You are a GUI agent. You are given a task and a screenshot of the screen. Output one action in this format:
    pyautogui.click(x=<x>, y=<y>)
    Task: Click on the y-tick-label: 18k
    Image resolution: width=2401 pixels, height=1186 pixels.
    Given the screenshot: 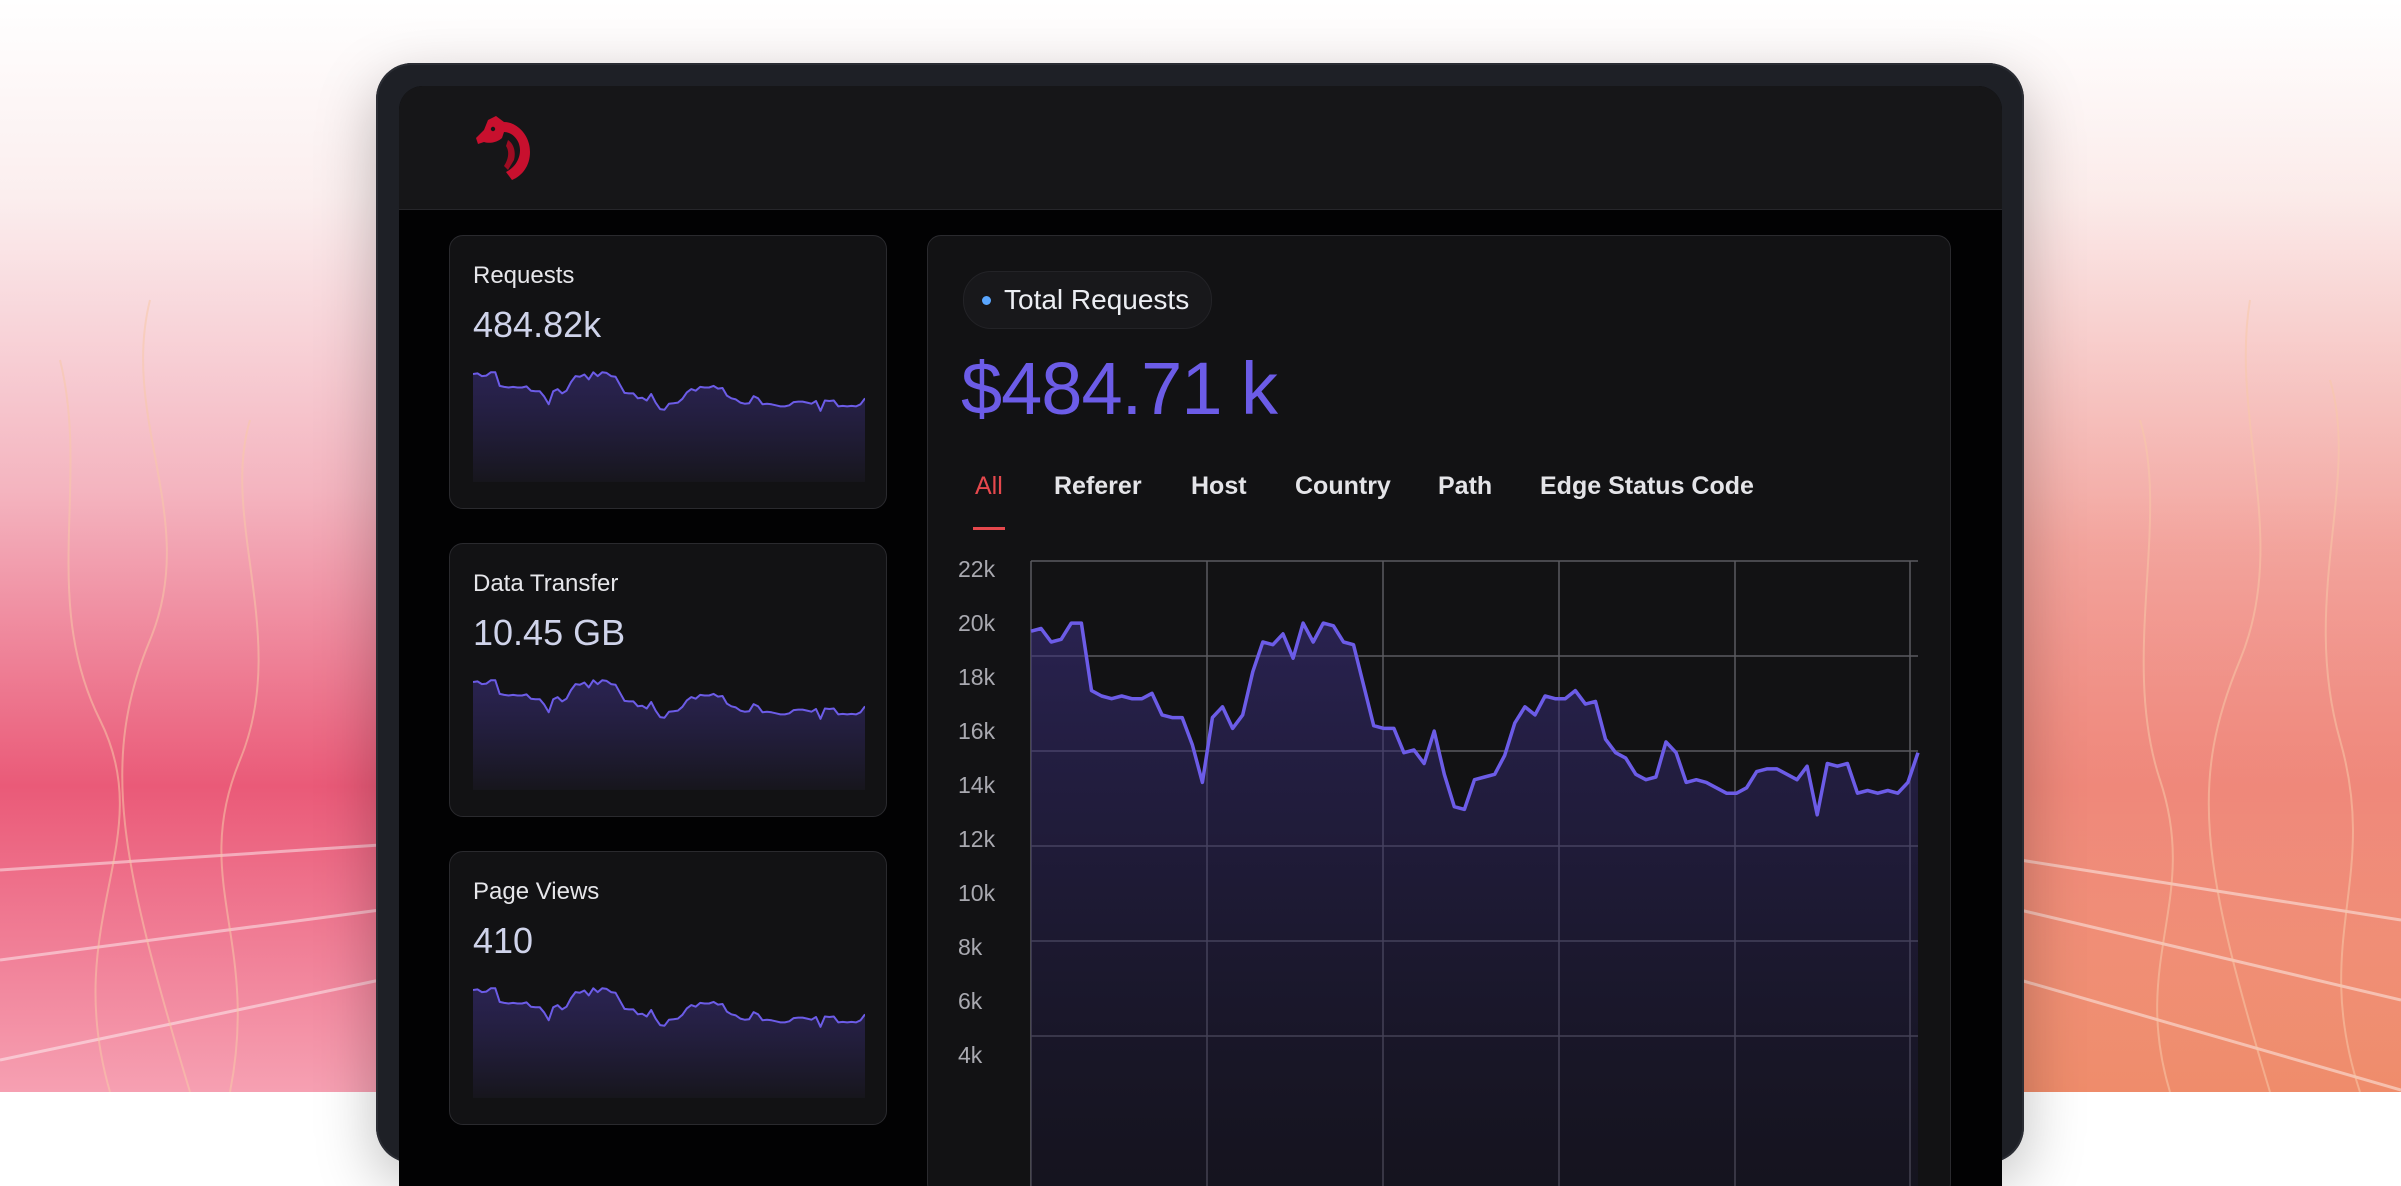 What is the action you would take?
    pyautogui.click(x=977, y=677)
    